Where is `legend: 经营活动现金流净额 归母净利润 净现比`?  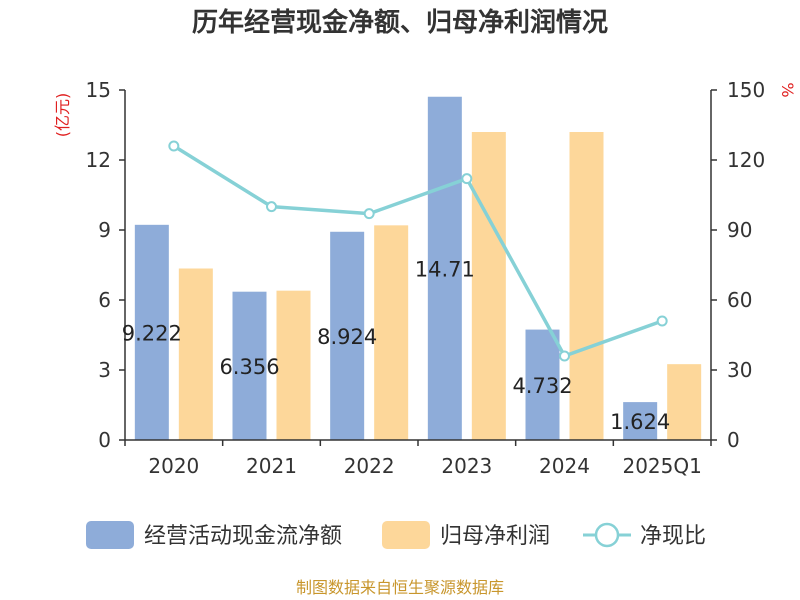 legend: 经营活动现金流净额 归母净利润 净现比 is located at coordinates (396, 535).